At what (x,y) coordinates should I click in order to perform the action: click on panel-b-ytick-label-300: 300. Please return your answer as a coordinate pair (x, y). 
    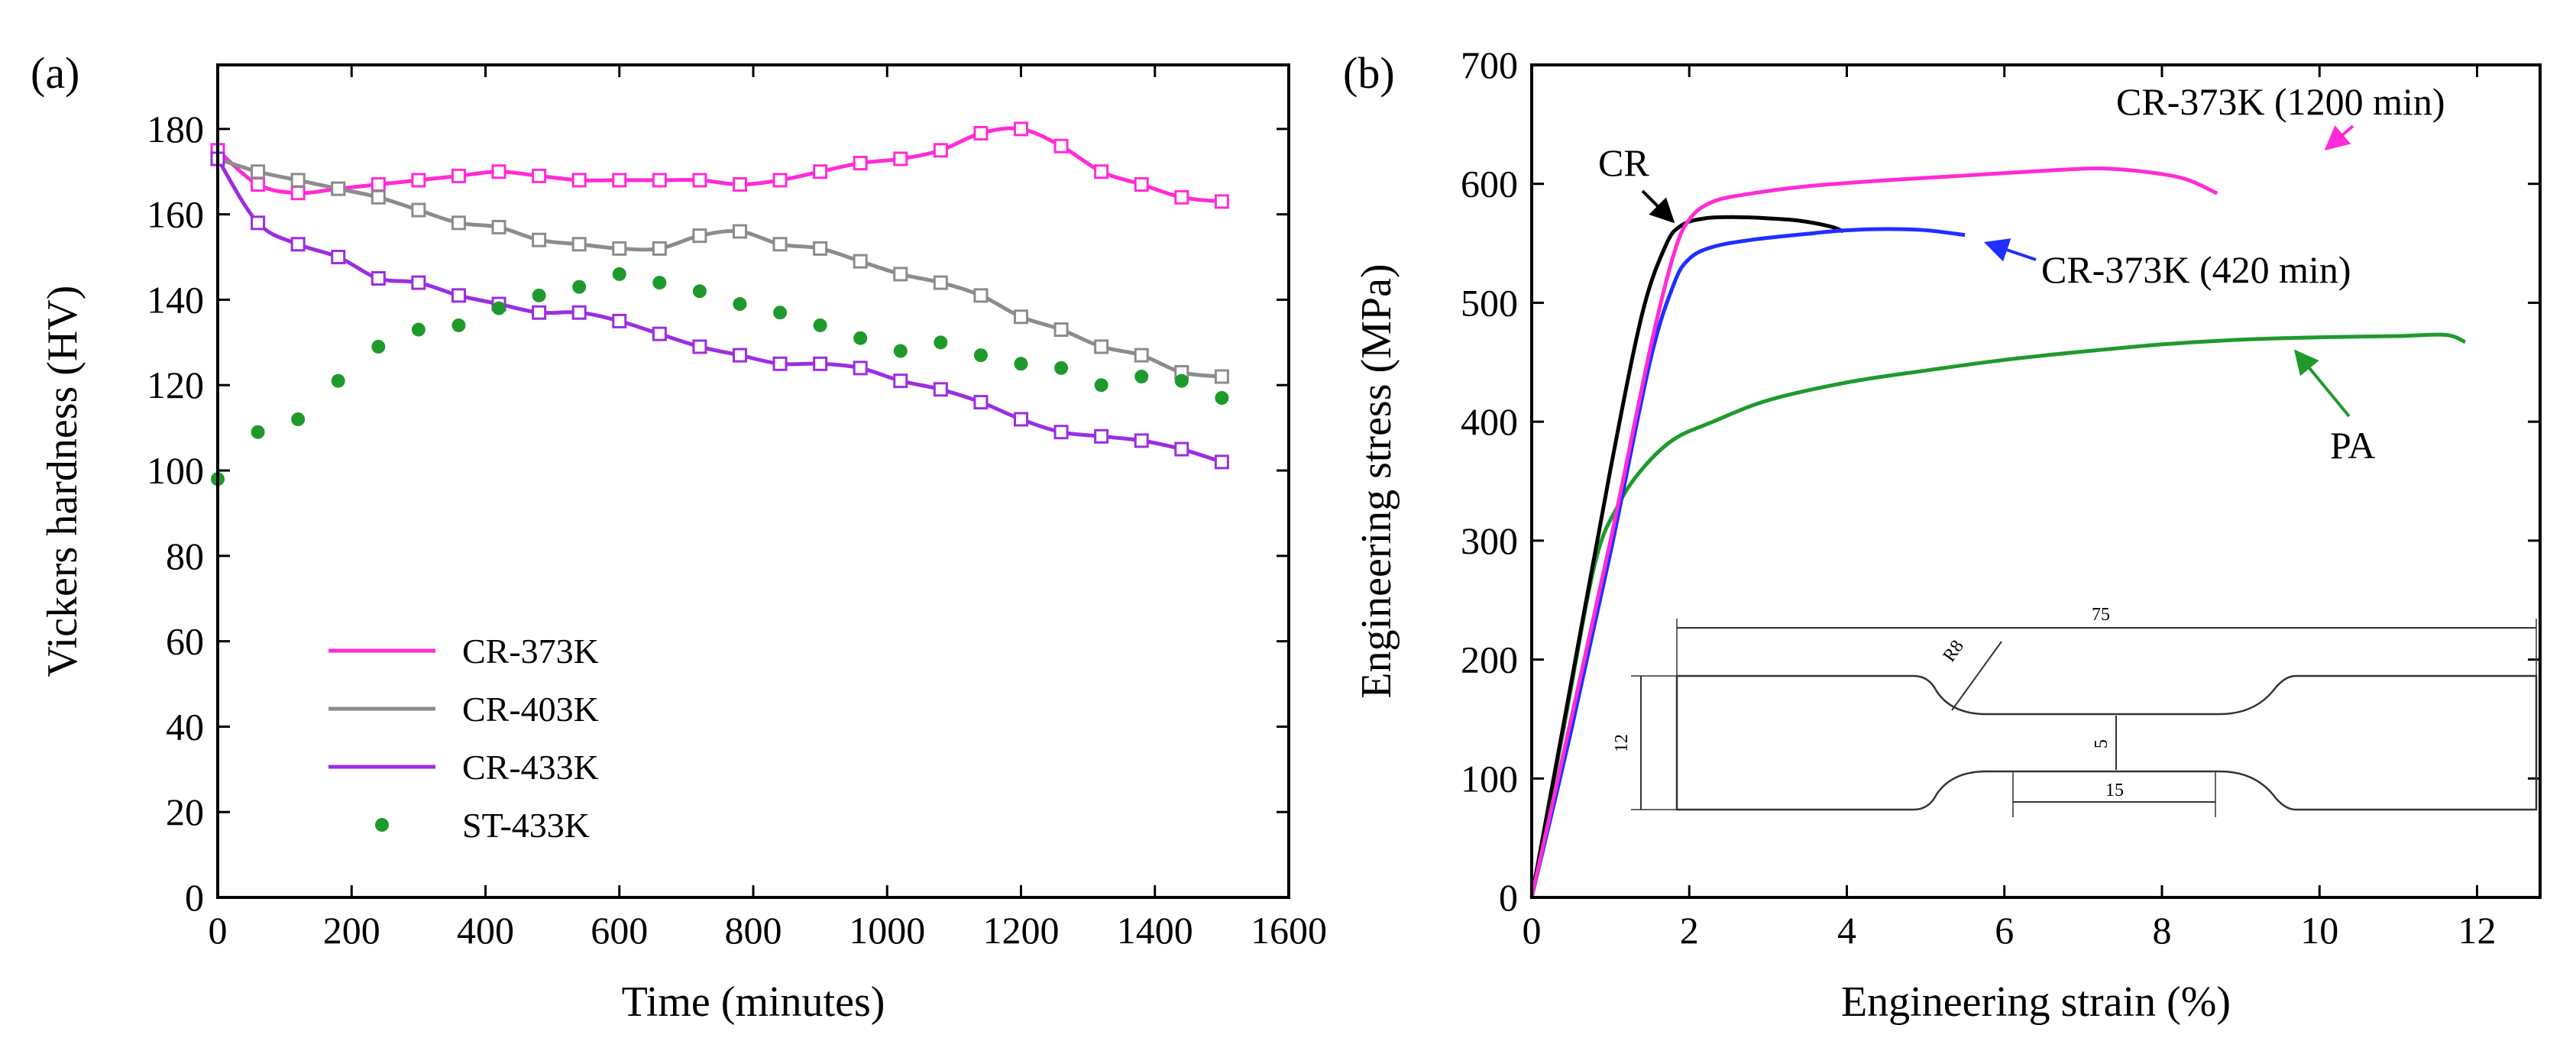
    Looking at the image, I should click on (1489, 540).